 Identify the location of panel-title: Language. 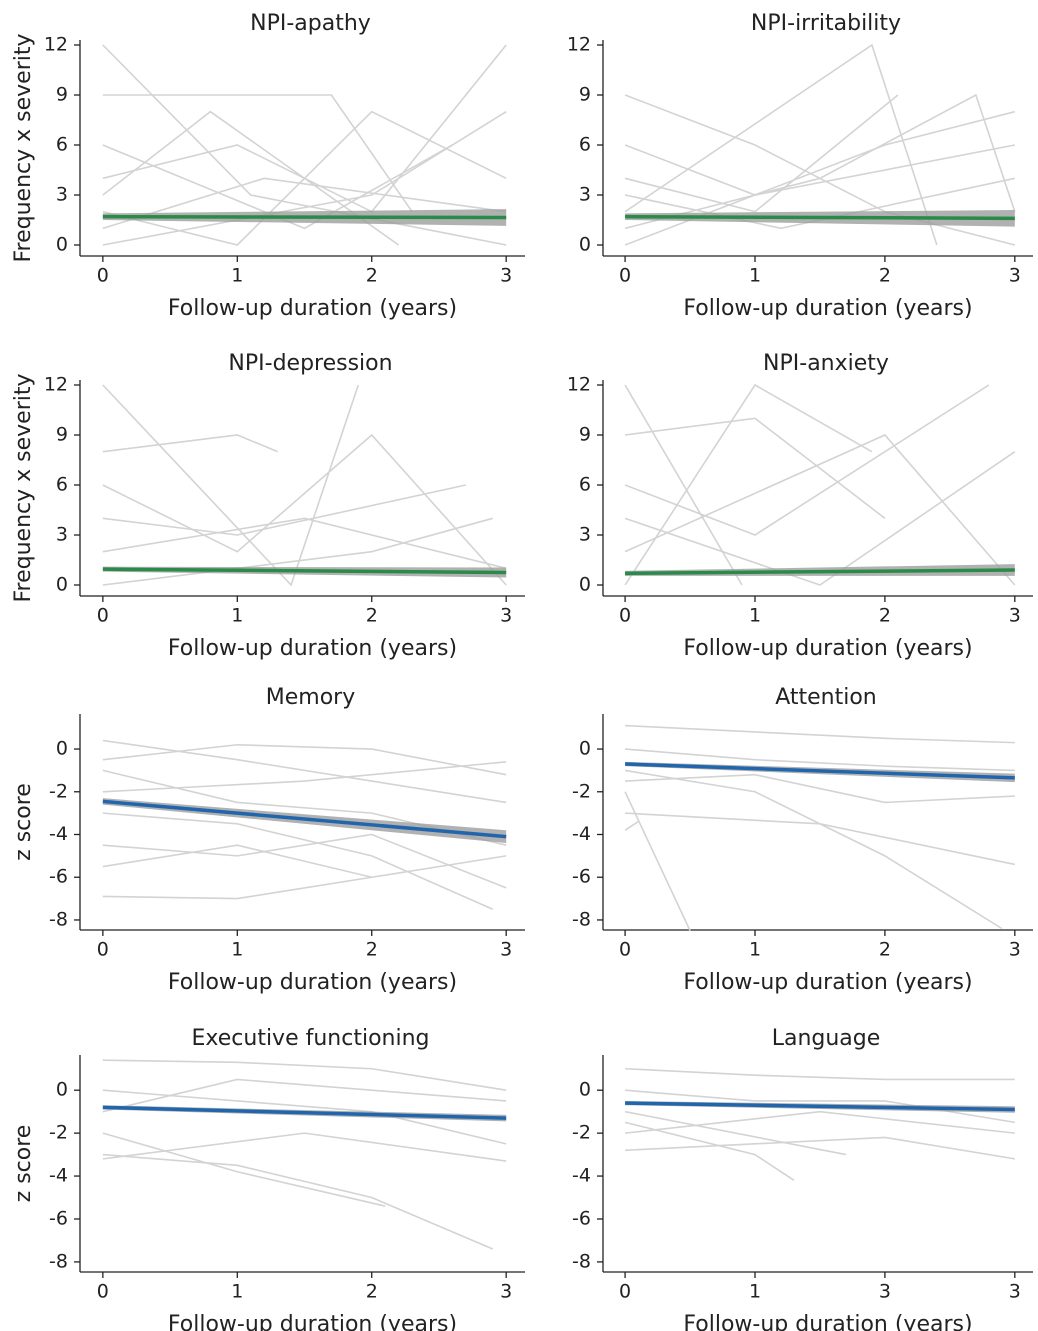
(826, 1038).